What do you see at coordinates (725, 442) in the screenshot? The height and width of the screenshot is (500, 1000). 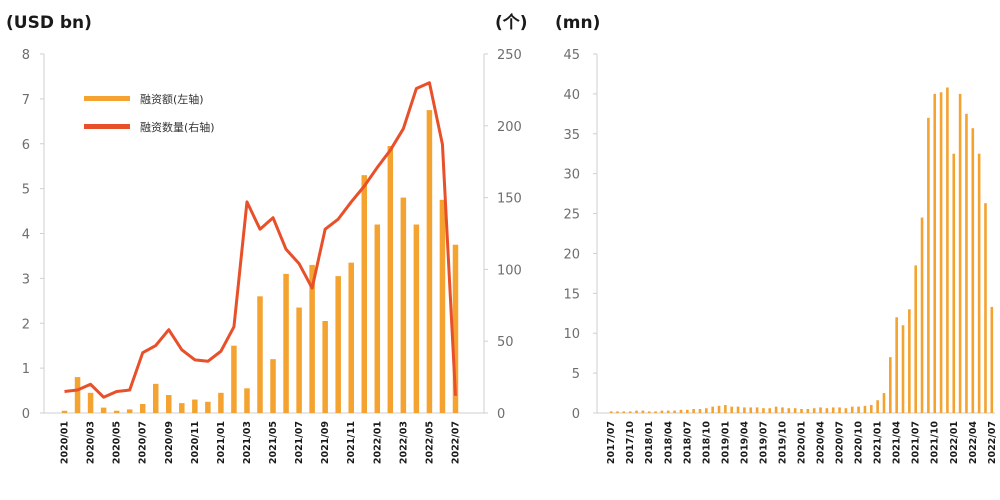 I see `right-chart-x-tick-label: 2019/01` at bounding box center [725, 442].